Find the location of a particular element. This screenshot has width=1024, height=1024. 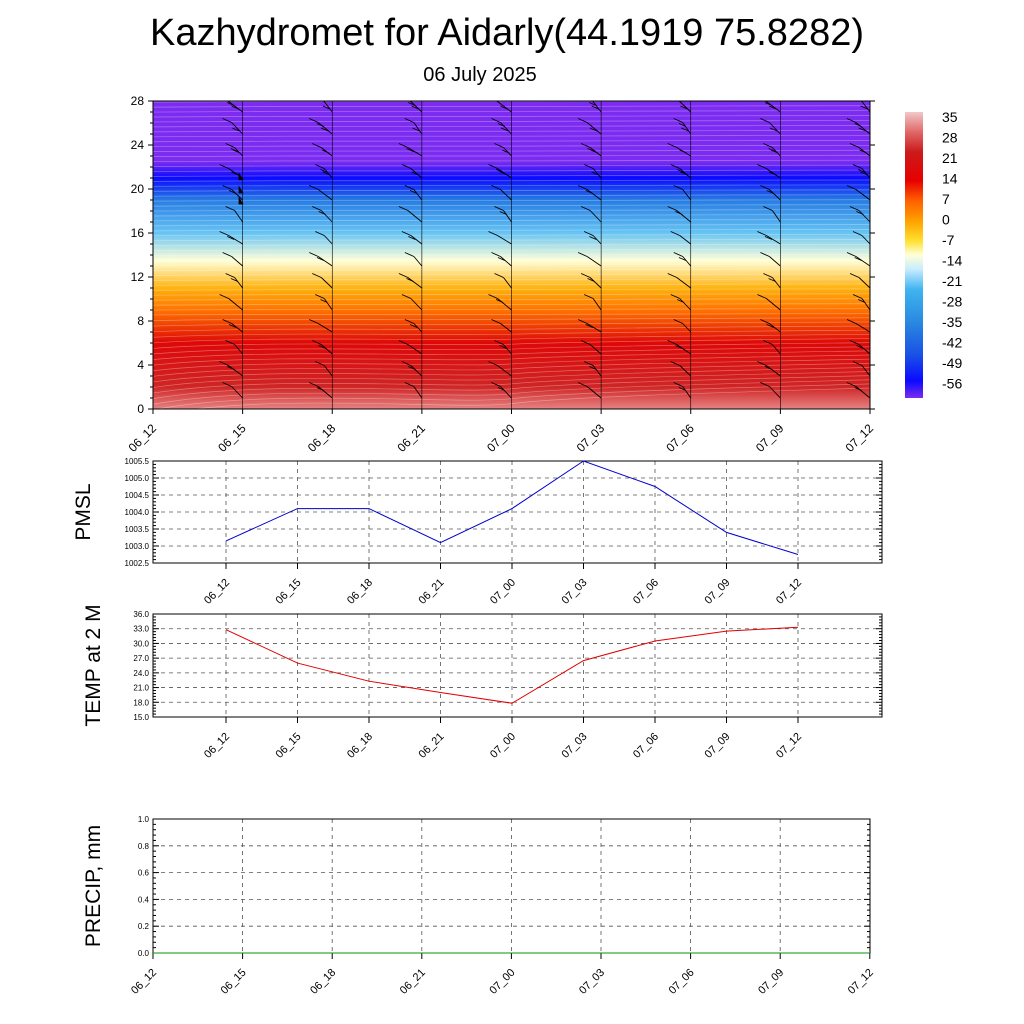

legend-label: -56 is located at coordinates (952, 384).